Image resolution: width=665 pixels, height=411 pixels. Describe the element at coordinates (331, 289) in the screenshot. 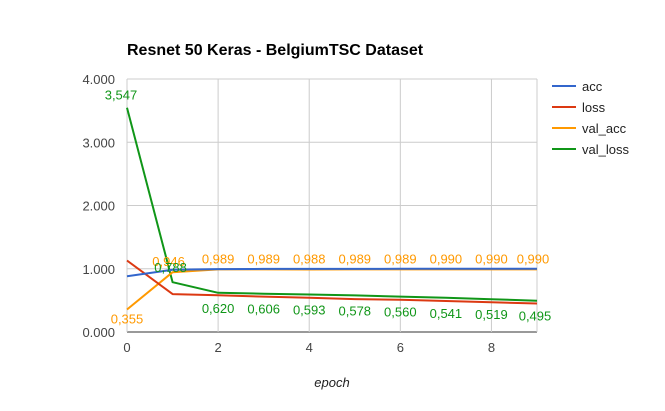

I see `series-line-val-acc` at that location.